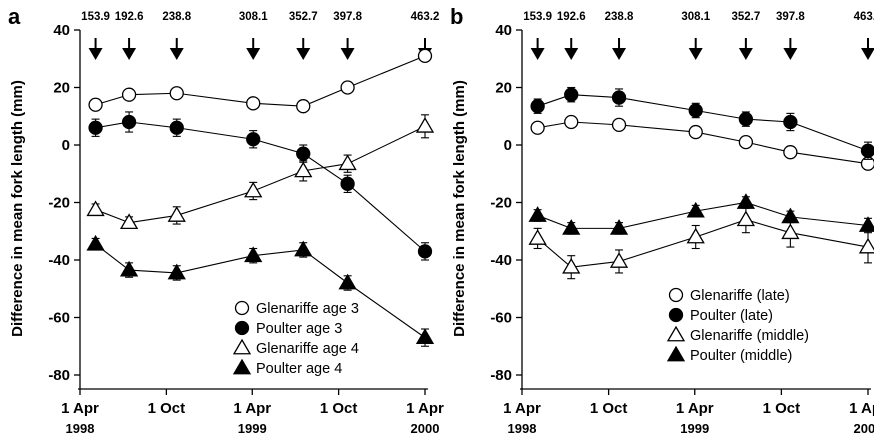  I want to click on y-tick-label: 0, so click(508, 145).